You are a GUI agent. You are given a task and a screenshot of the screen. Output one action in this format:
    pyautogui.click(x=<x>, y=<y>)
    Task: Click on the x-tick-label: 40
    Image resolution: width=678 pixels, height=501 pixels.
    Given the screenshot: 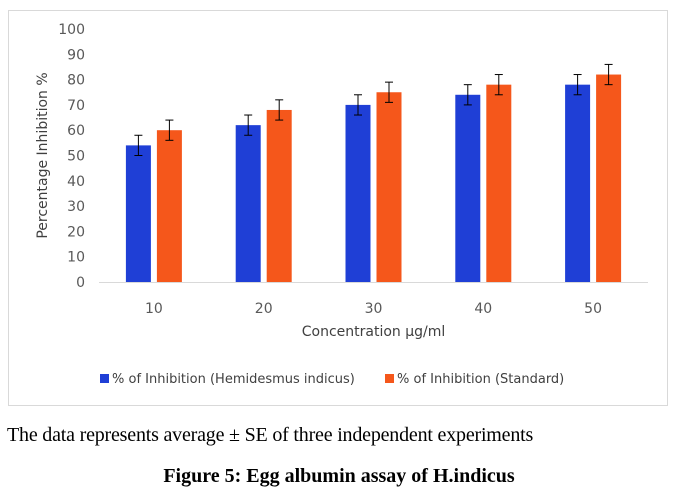 What is the action you would take?
    pyautogui.click(x=483, y=309)
    